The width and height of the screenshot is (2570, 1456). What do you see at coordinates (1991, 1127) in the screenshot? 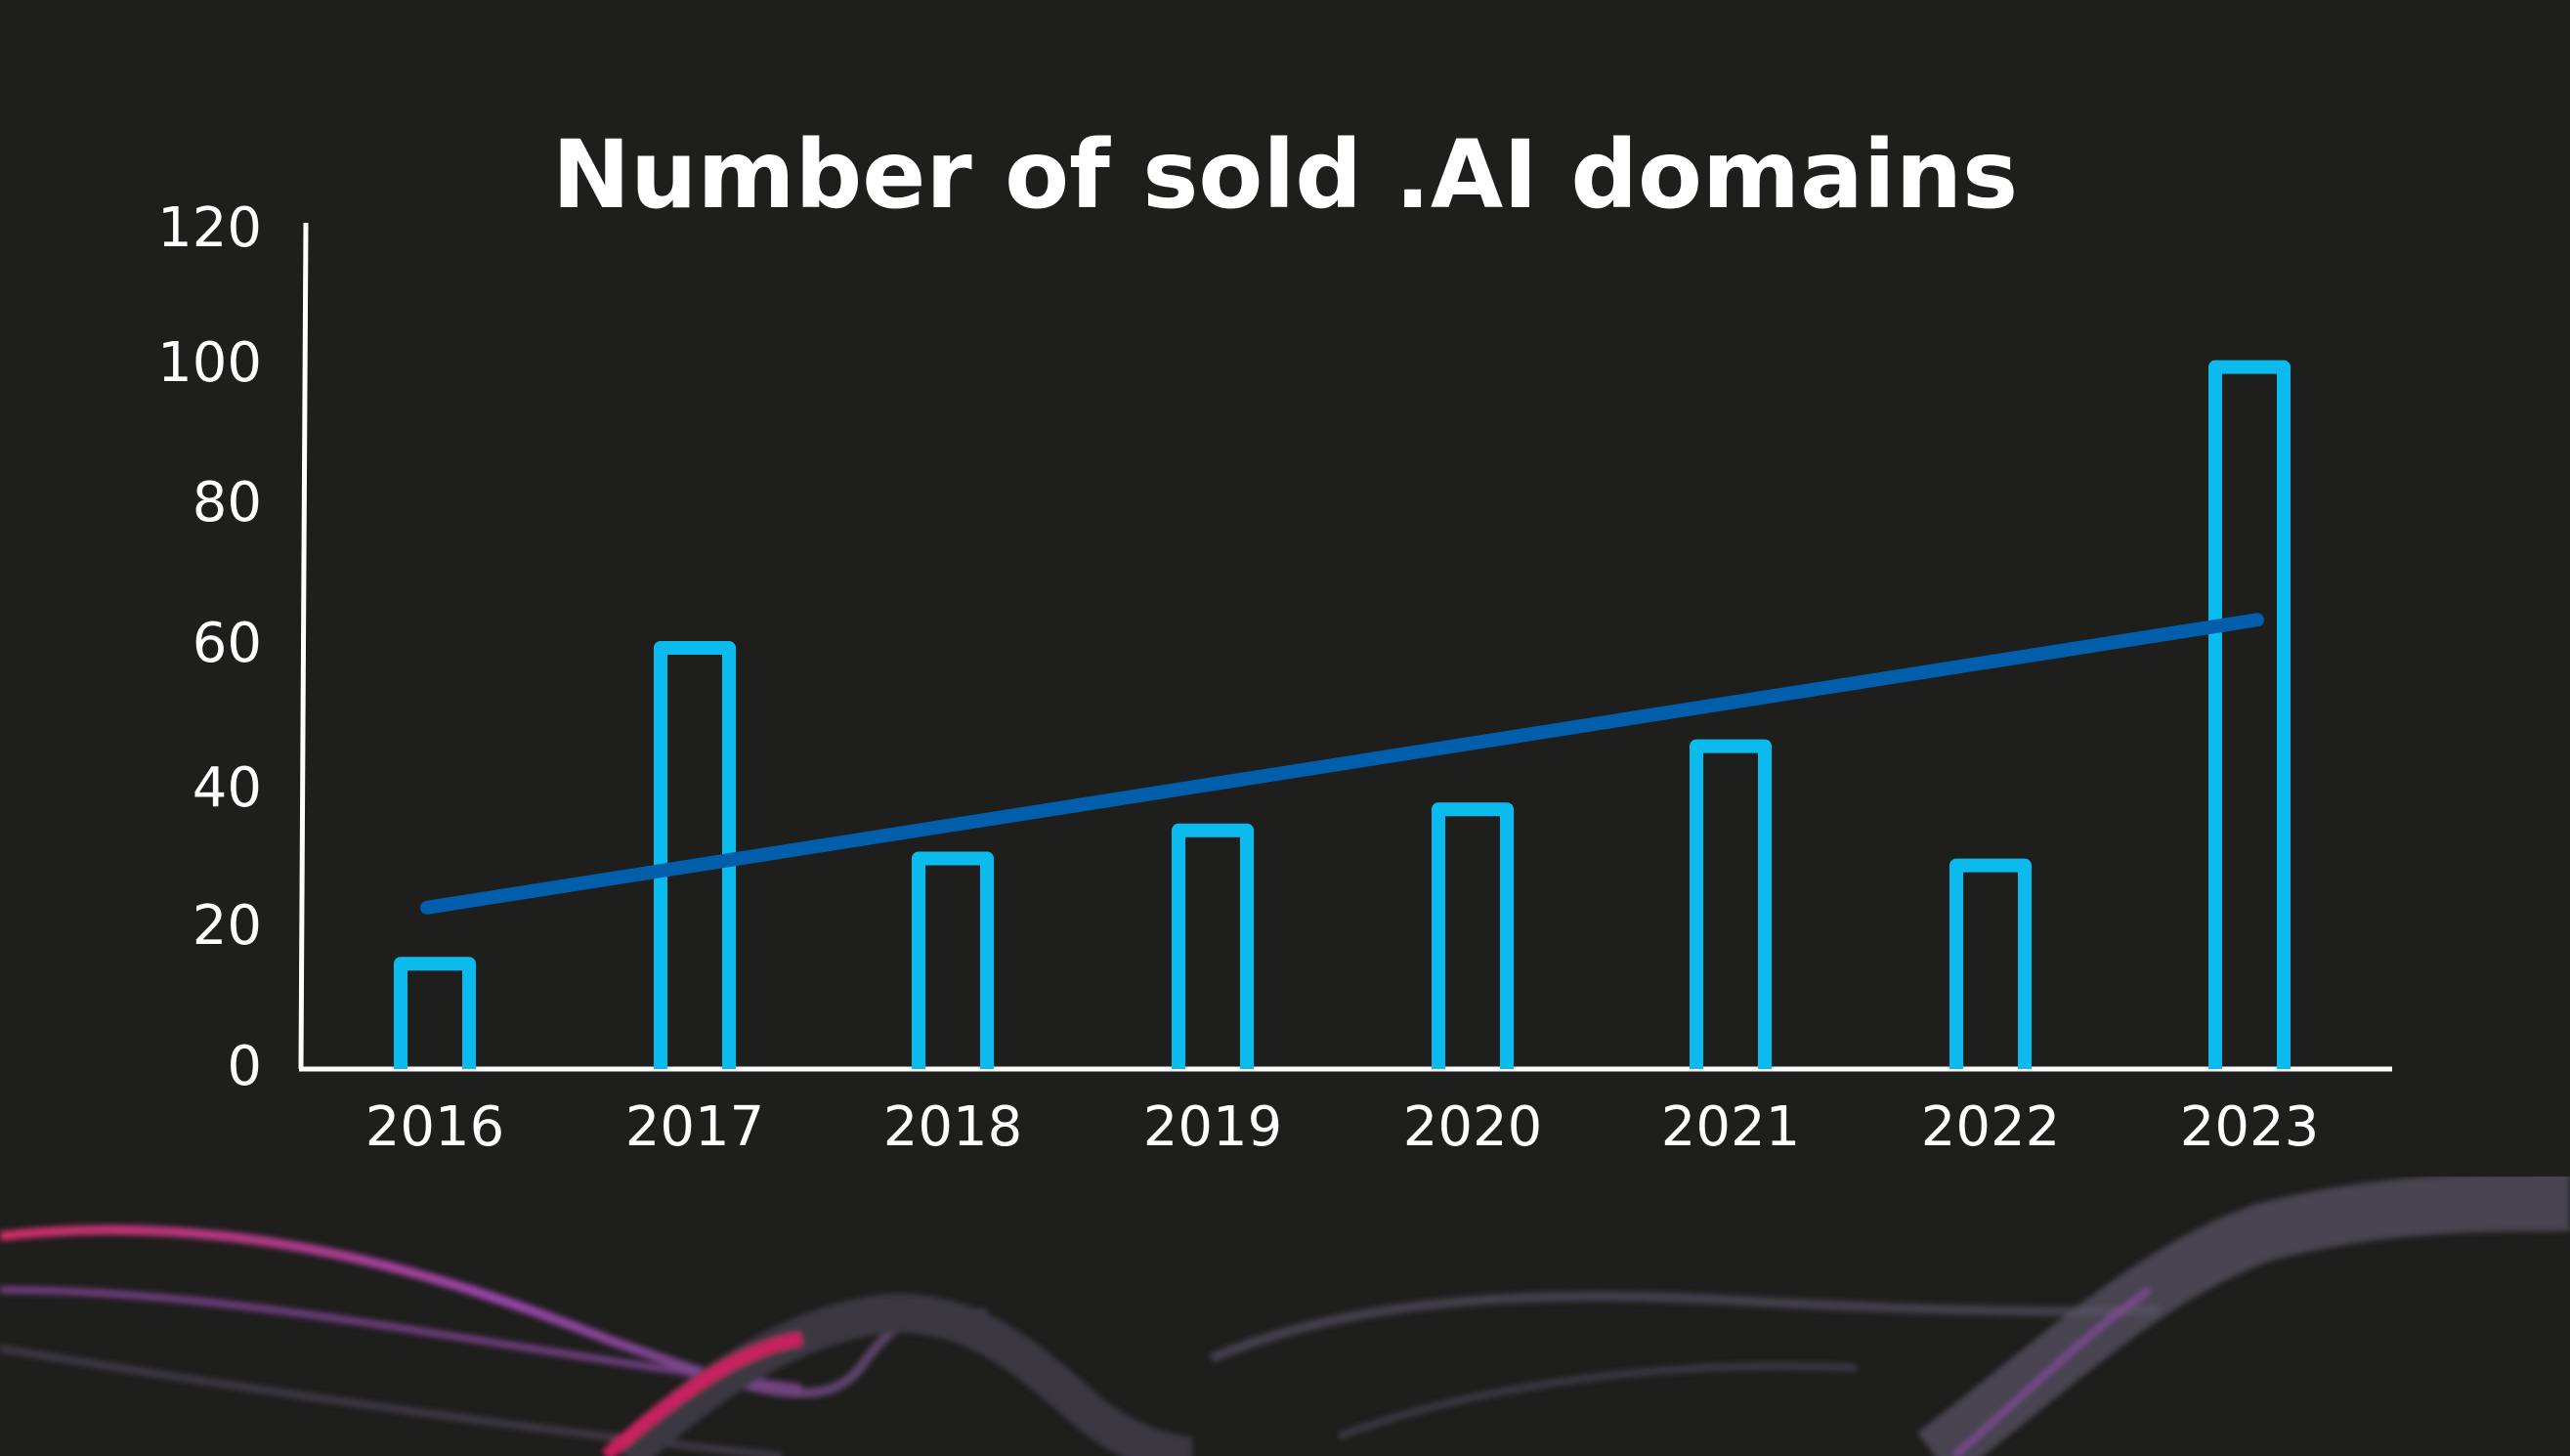
I see `x-tick-2022: 2022` at bounding box center [1991, 1127].